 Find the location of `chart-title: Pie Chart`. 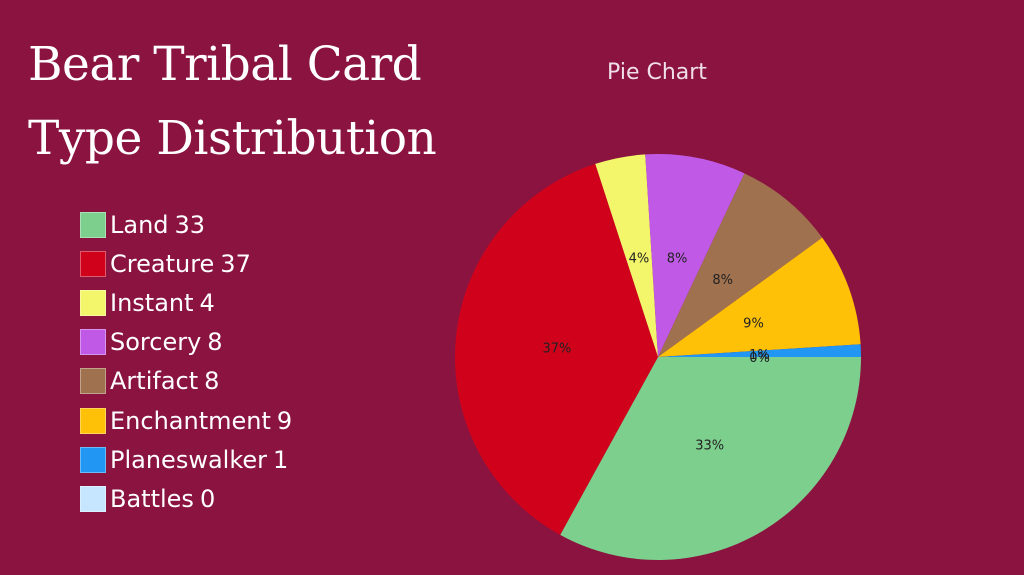

chart-title: Pie Chart is located at coordinates (657, 72).